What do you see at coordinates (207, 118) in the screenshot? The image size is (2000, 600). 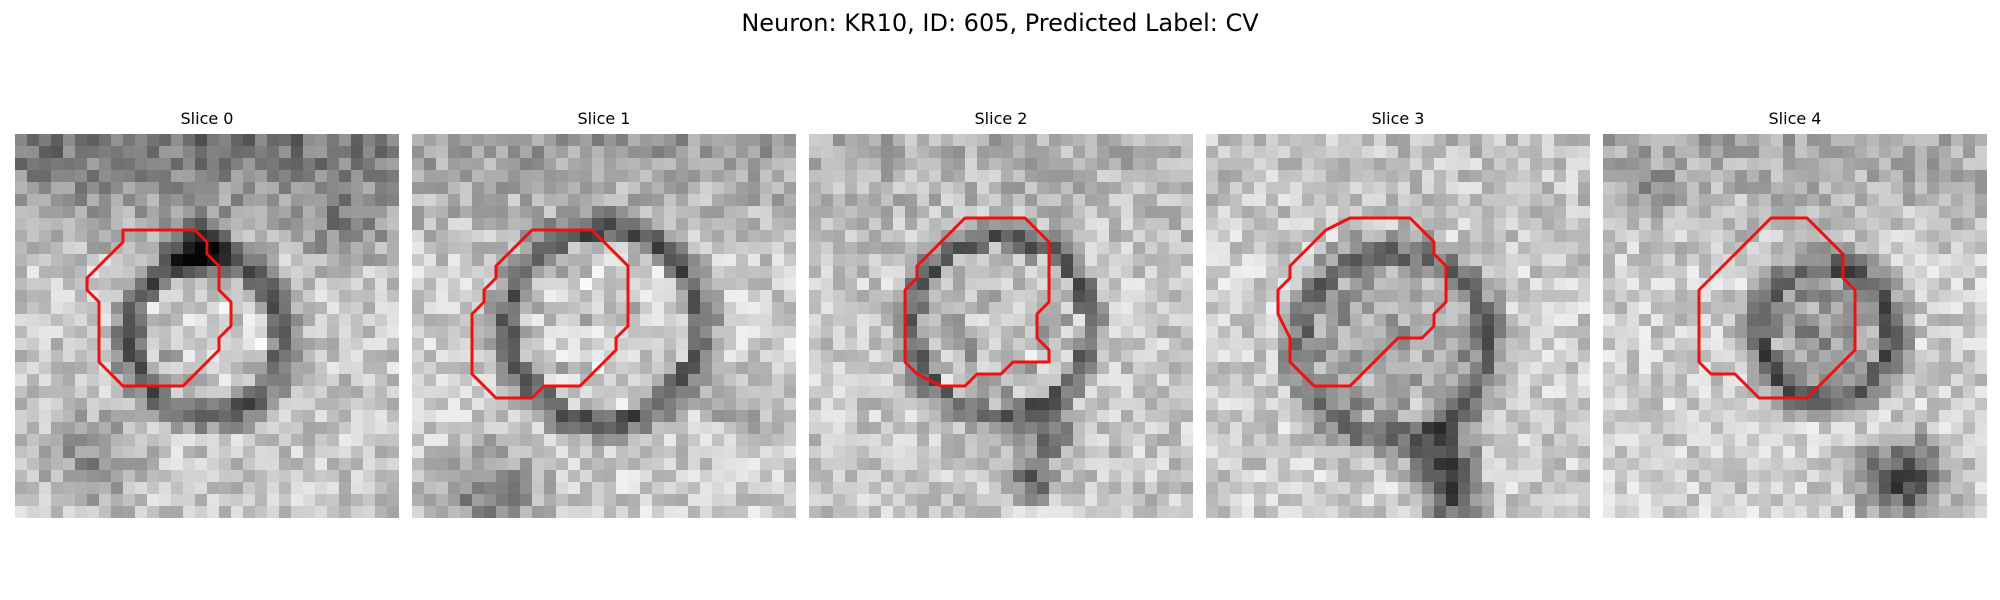 I see `slice-title: Slice 0` at bounding box center [207, 118].